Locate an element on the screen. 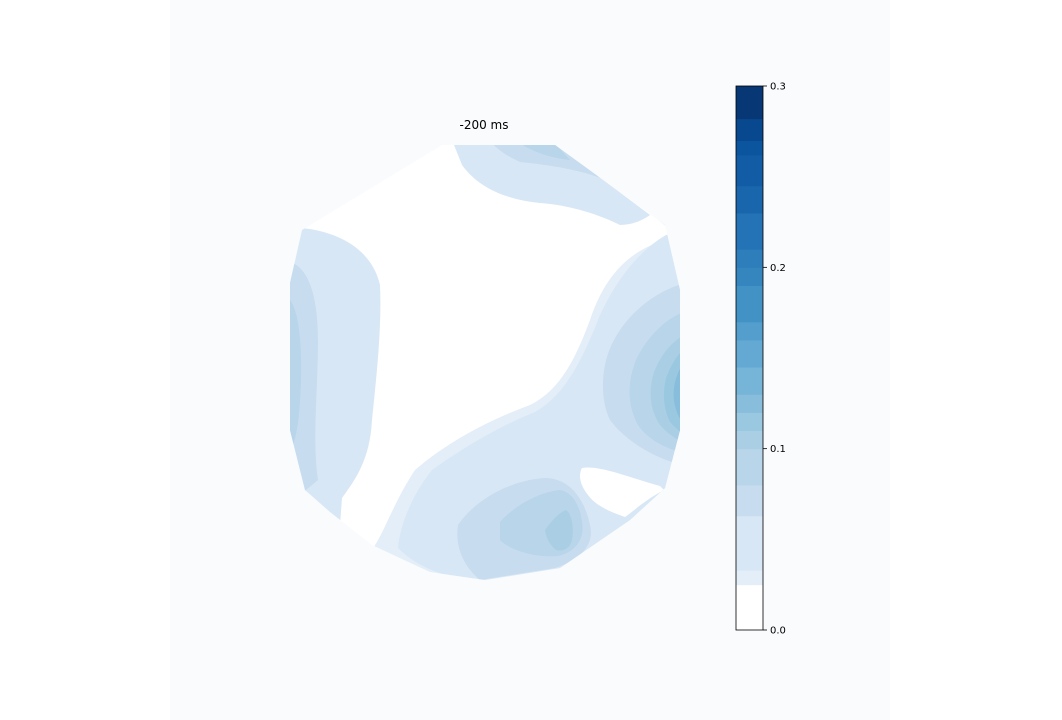 The width and height of the screenshot is (1062, 720). colorbar-tick-label: 0.0 is located at coordinates (778, 631).